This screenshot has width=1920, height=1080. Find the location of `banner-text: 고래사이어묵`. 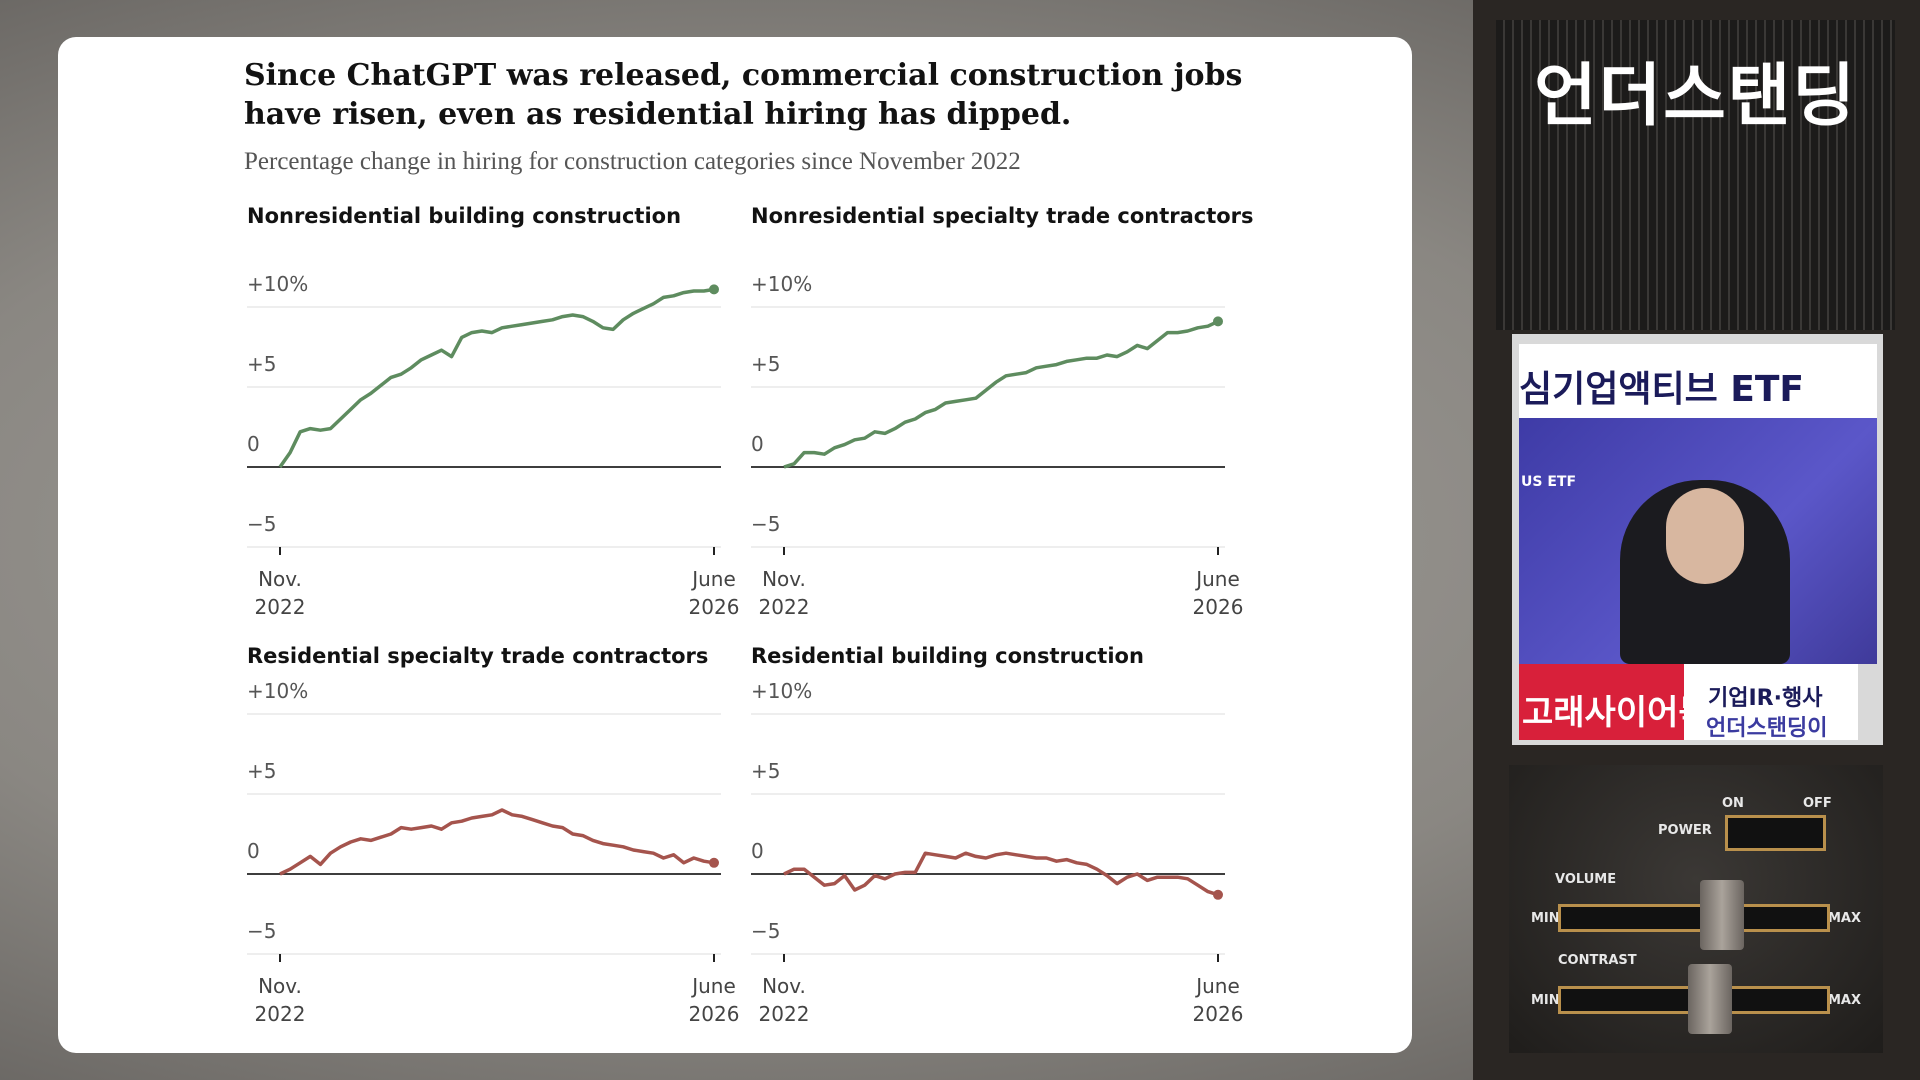

banner-text: 고래사이어묵 is located at coordinates (1616, 713).